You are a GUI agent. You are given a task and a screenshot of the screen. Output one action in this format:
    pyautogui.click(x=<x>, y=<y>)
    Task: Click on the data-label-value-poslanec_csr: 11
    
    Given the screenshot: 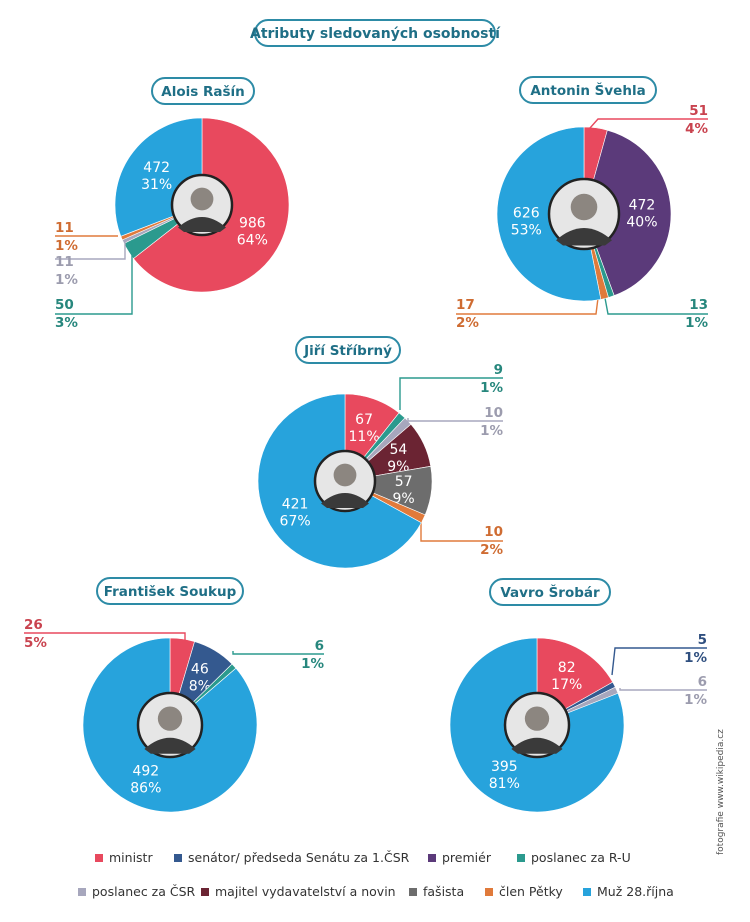 What is the action you would take?
    pyautogui.click(x=64, y=262)
    